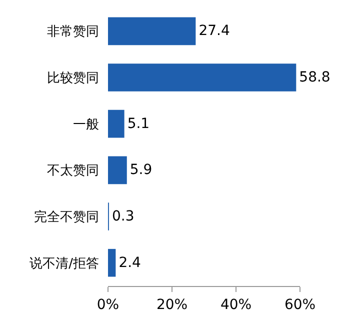 The image size is (355, 324). What do you see at coordinates (73, 171) in the screenshot?
I see `y-tick-label: 不太赞同` at bounding box center [73, 171].